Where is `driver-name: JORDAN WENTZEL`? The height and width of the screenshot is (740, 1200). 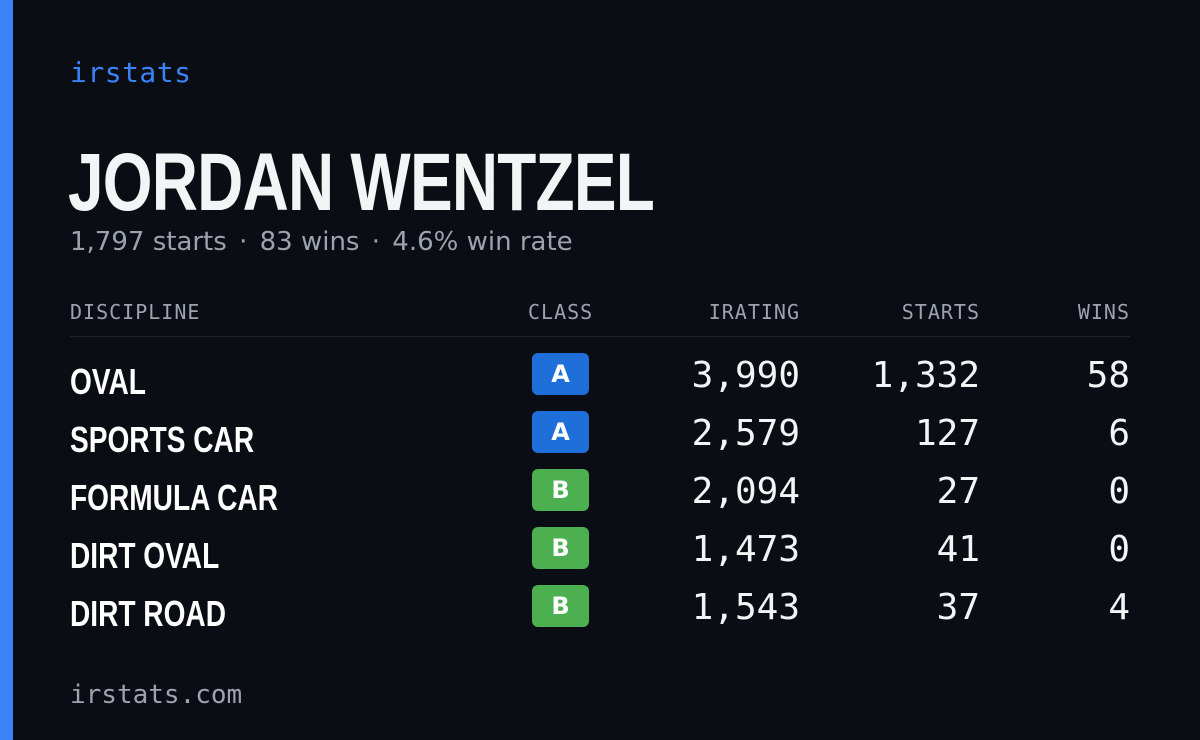
driver-name: JORDAN WENTZEL is located at coordinates (361, 182).